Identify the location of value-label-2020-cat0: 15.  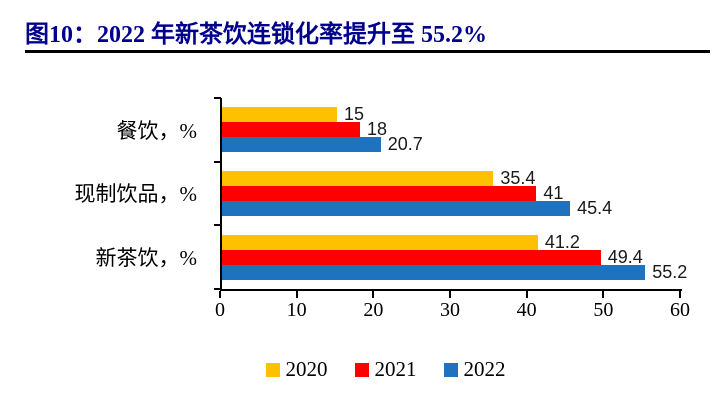
(354, 114).